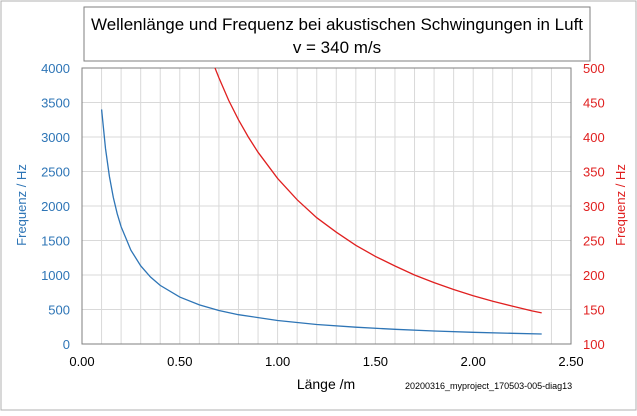  I want to click on y-axis-label-left: Frequenz / Hz, so click(21, 205).